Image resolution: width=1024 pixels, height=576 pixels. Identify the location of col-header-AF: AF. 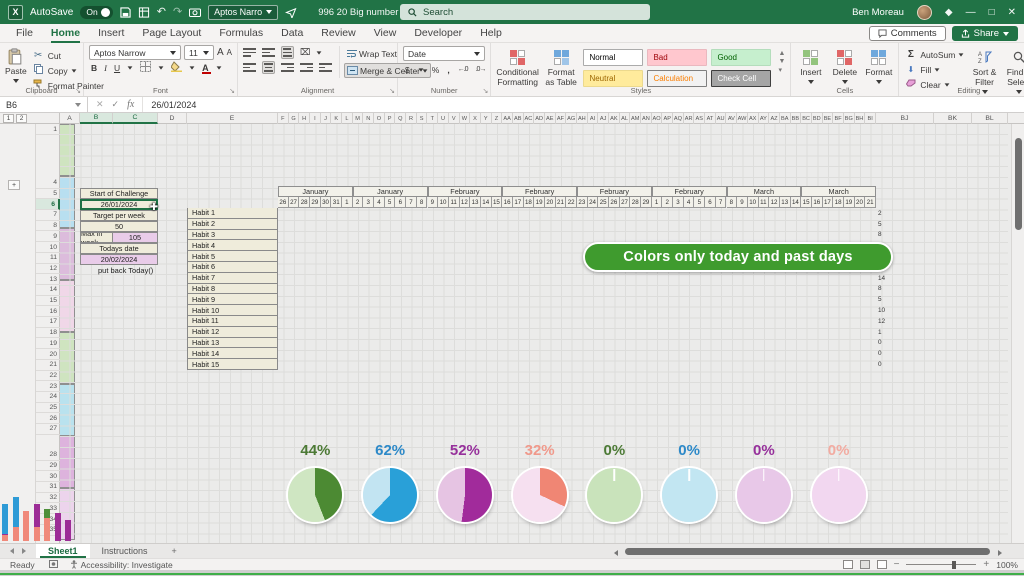
(561, 118).